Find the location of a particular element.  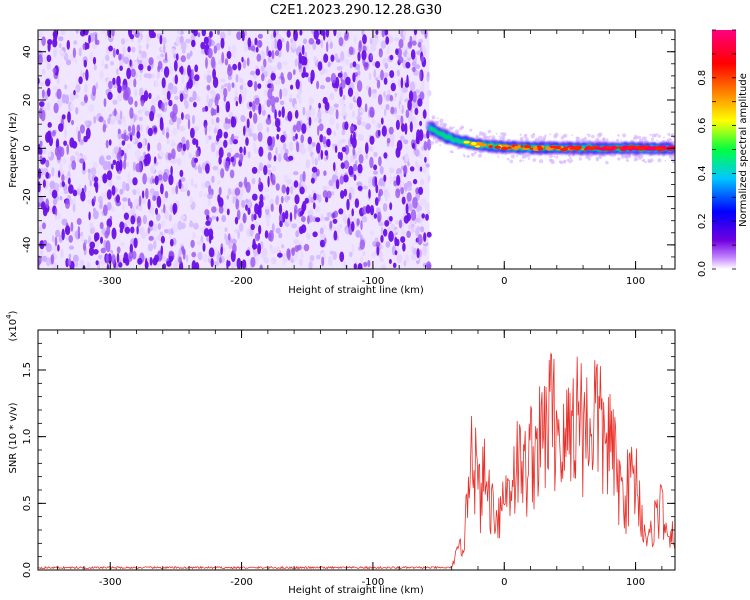

y-tick-label: 0 is located at coordinates (27, 148).